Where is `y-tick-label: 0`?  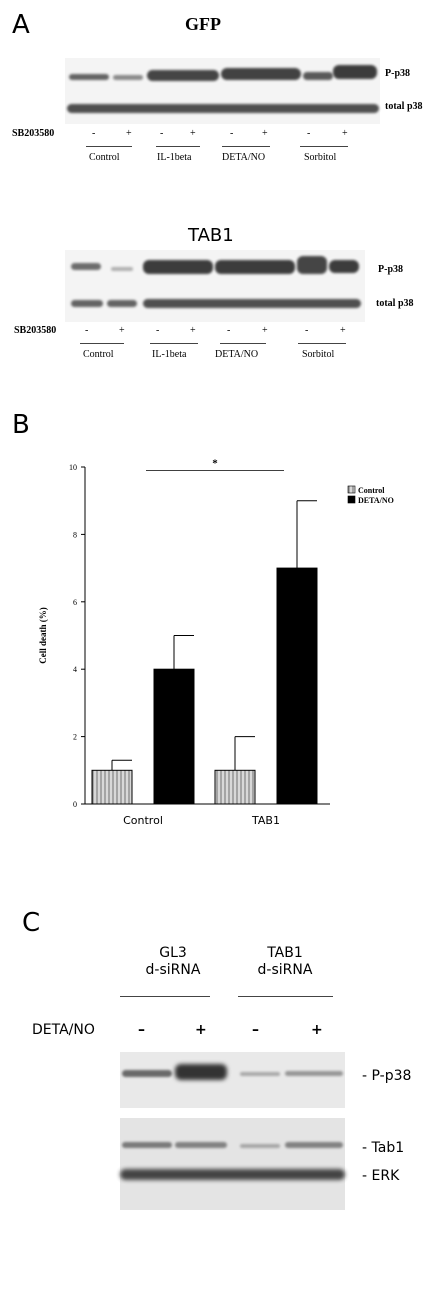
y-tick-label: 0 is located at coordinates (75, 804).